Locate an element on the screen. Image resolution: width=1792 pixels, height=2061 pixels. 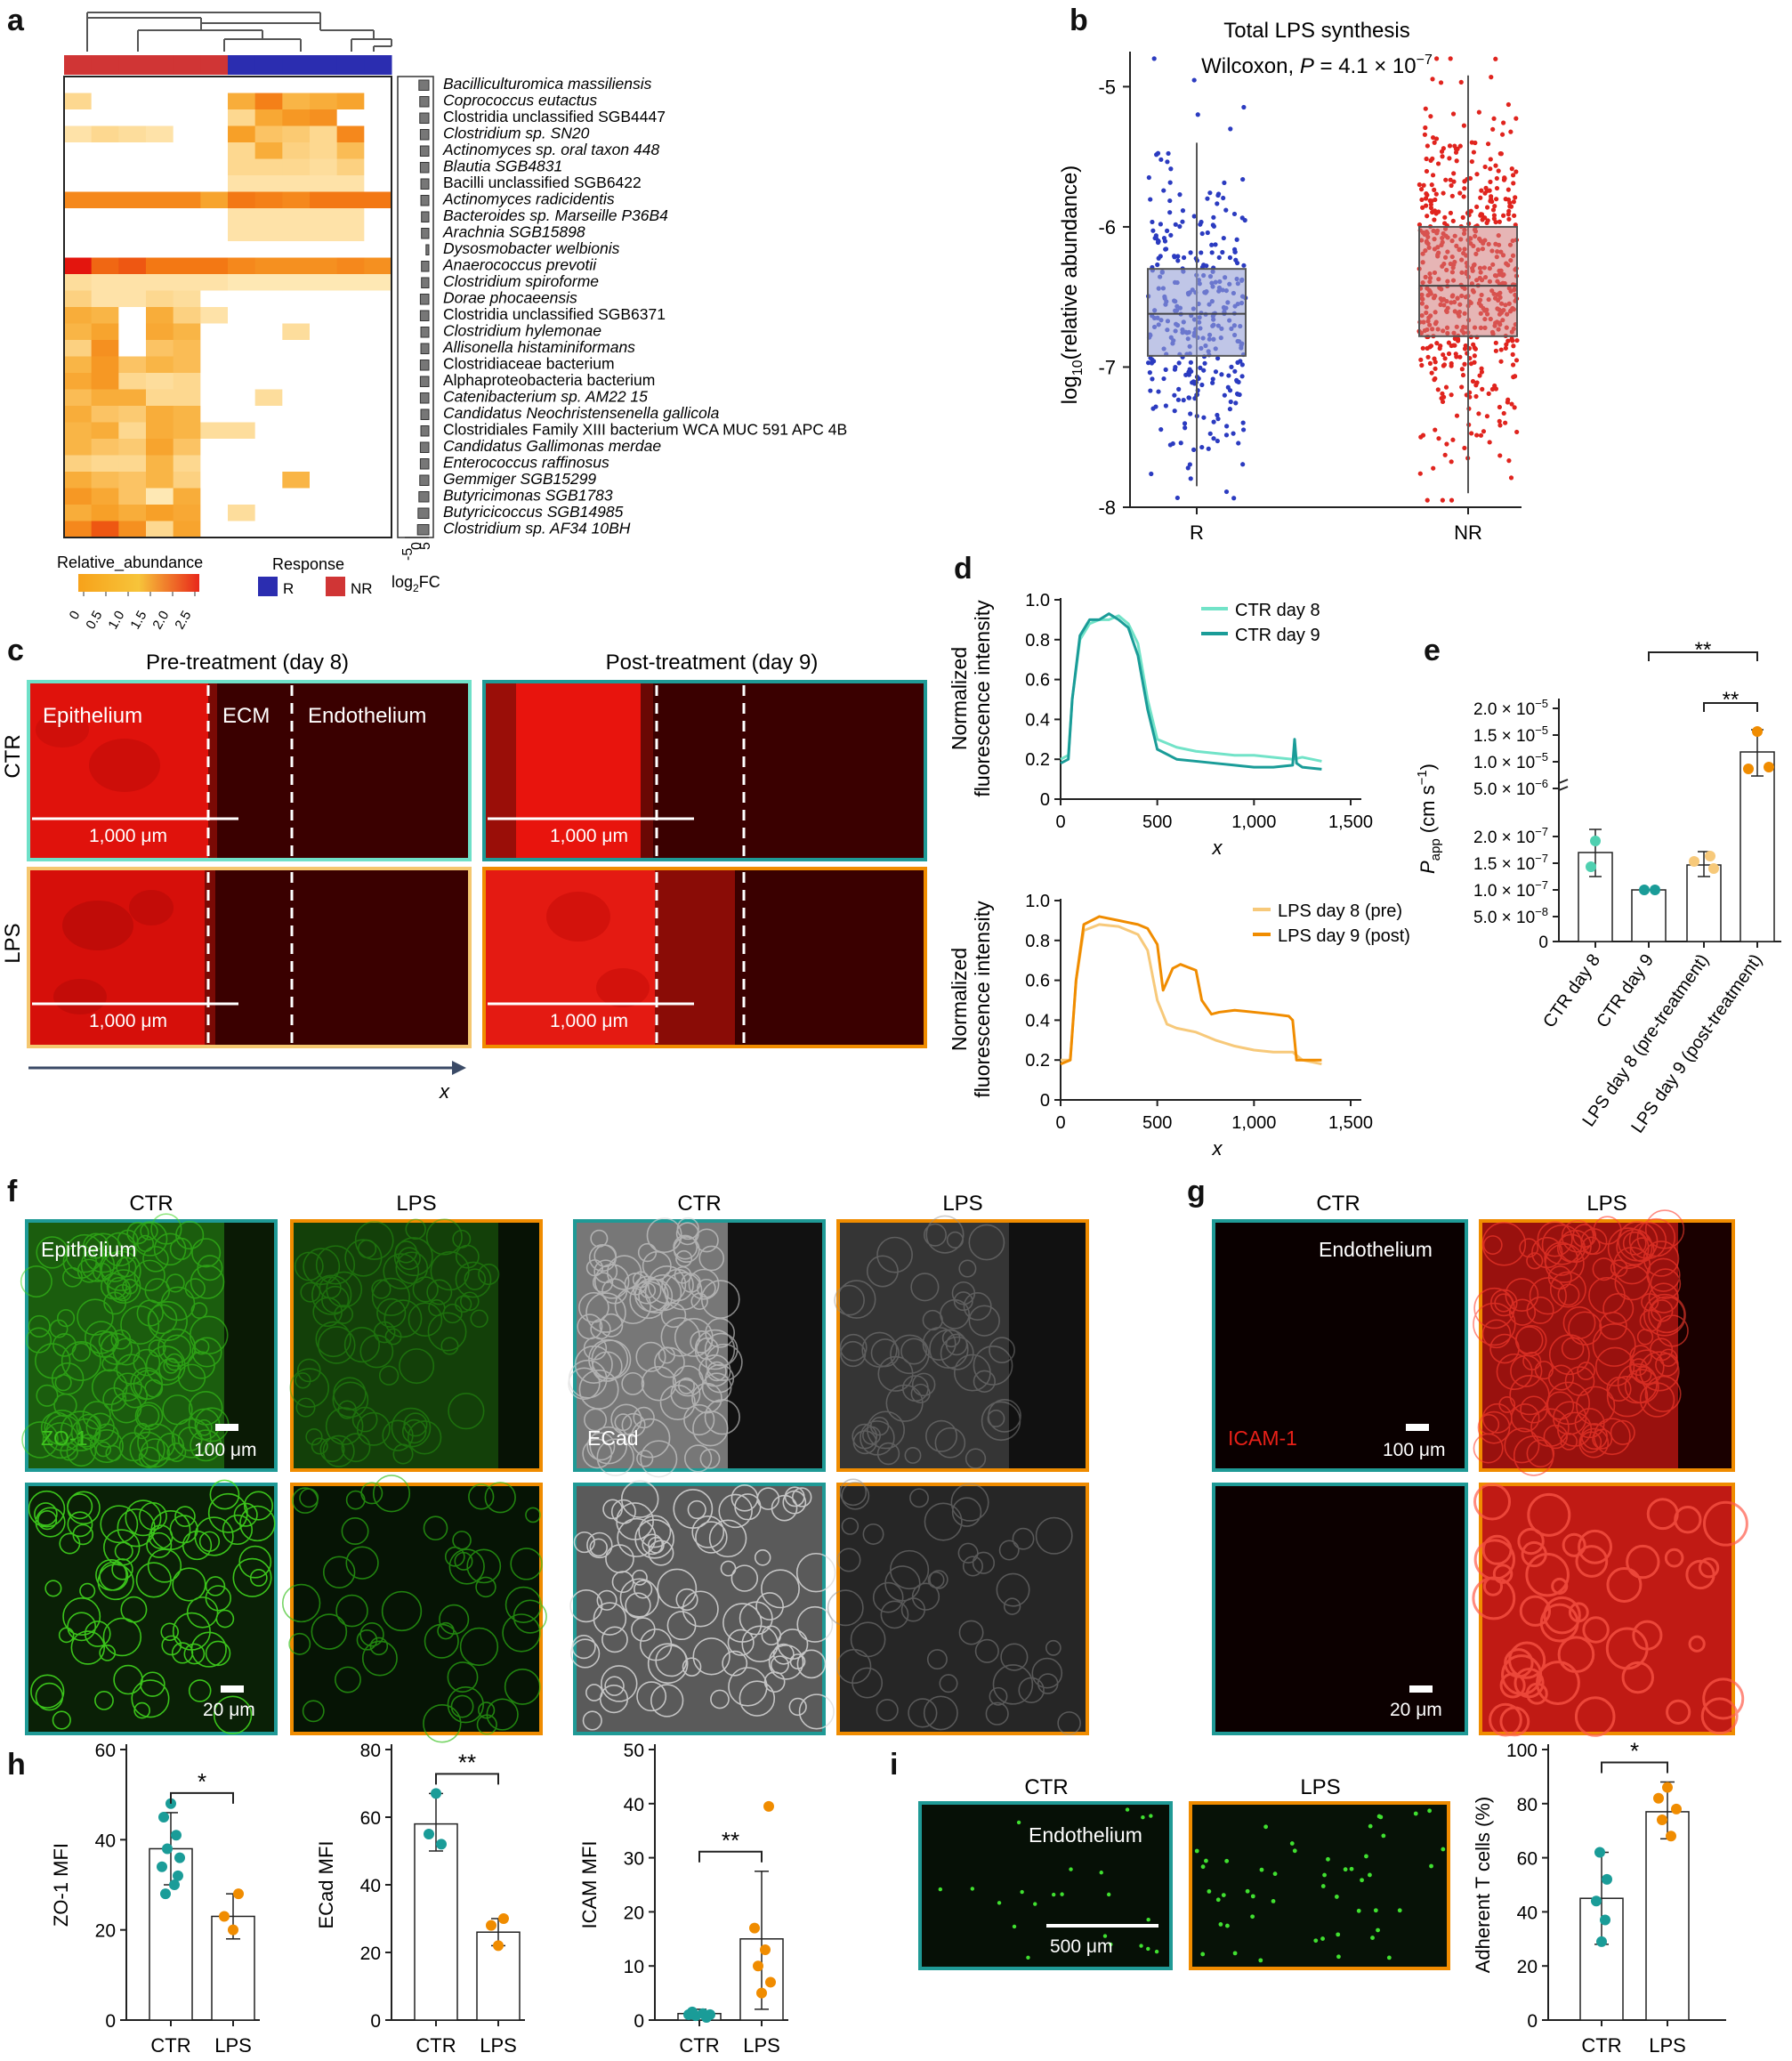
legend-tick-label: 0.5 is located at coordinates (94, 621).